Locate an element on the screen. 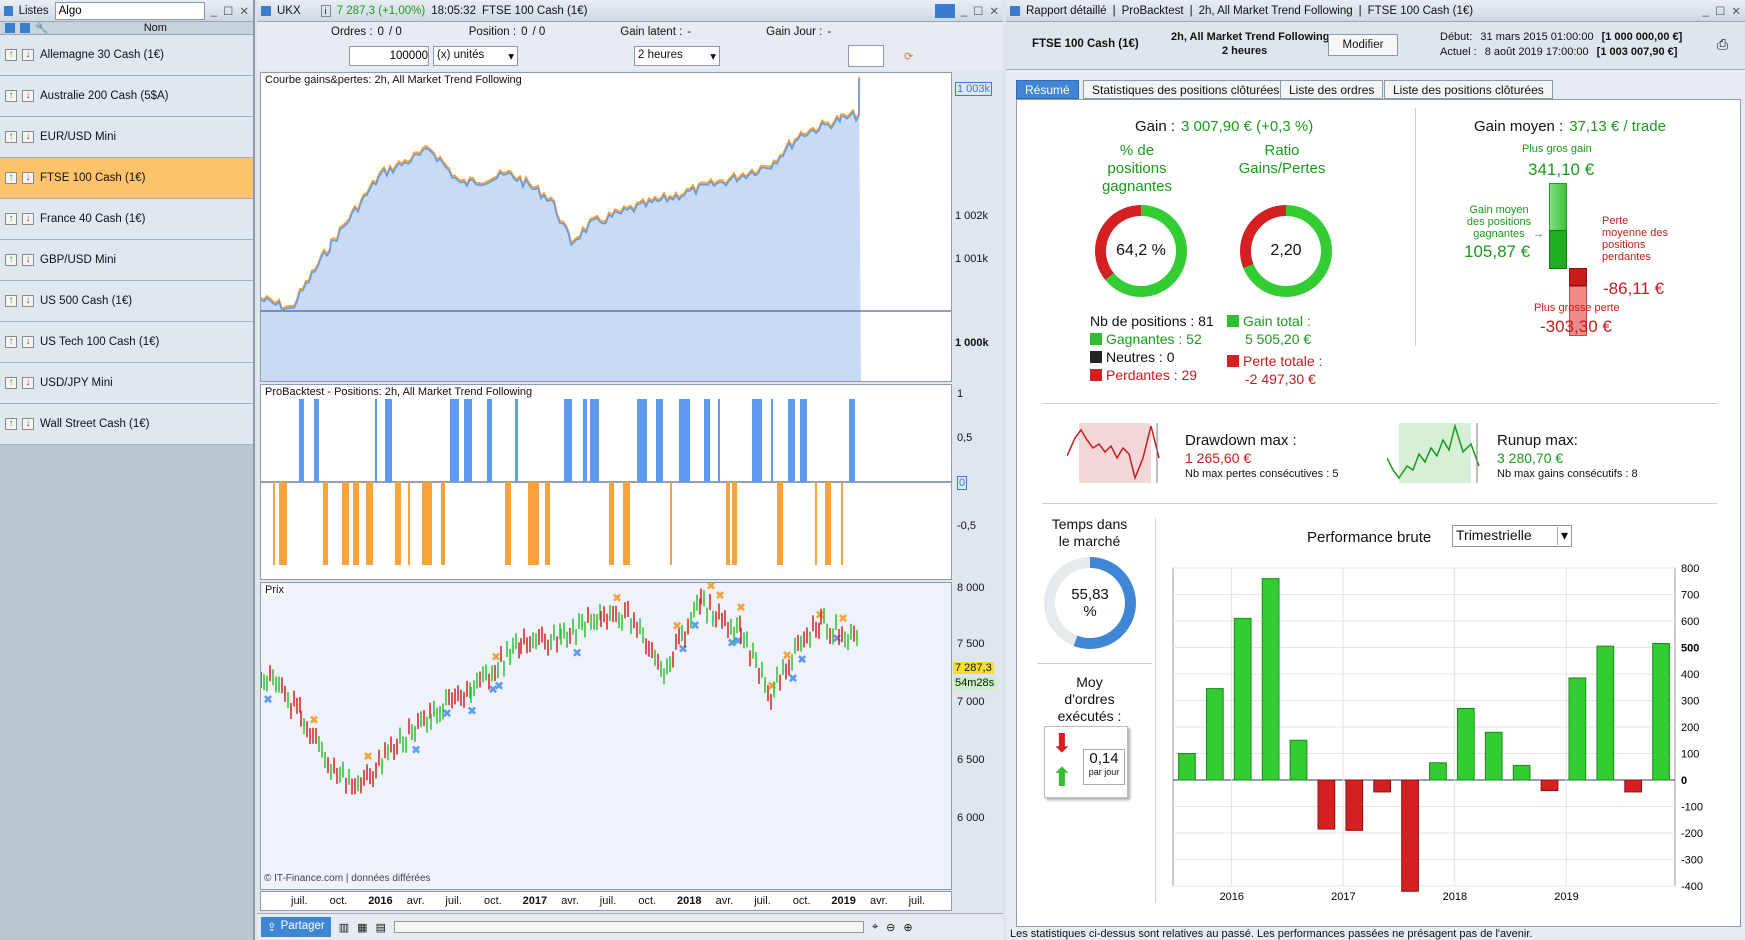 The height and width of the screenshot is (940, 1745). watchlist-row: ↑ ↓ GBP/USD Mini is located at coordinates (126, 260).